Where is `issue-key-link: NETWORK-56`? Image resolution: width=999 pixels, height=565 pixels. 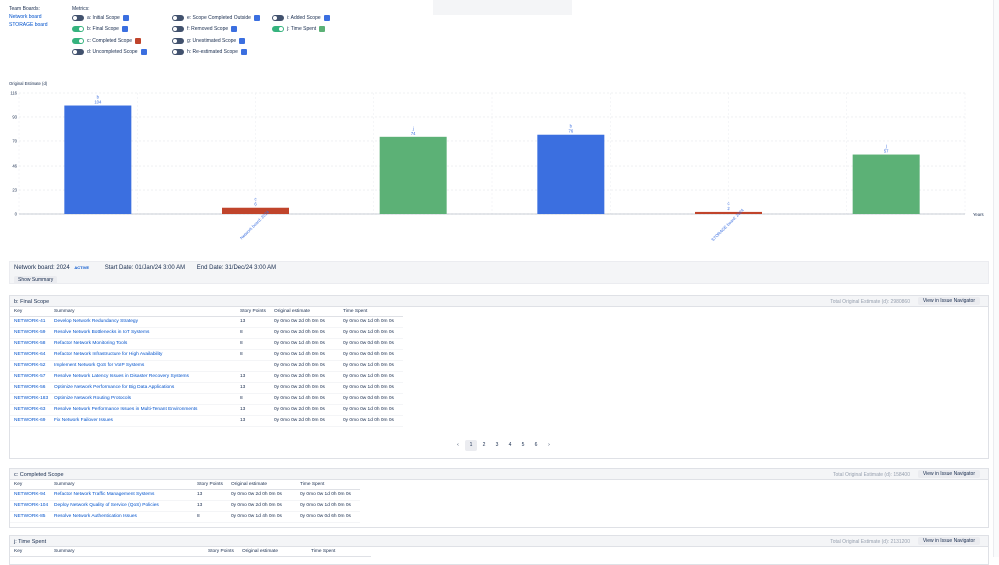 issue-key-link: NETWORK-56 is located at coordinates (30, 388).